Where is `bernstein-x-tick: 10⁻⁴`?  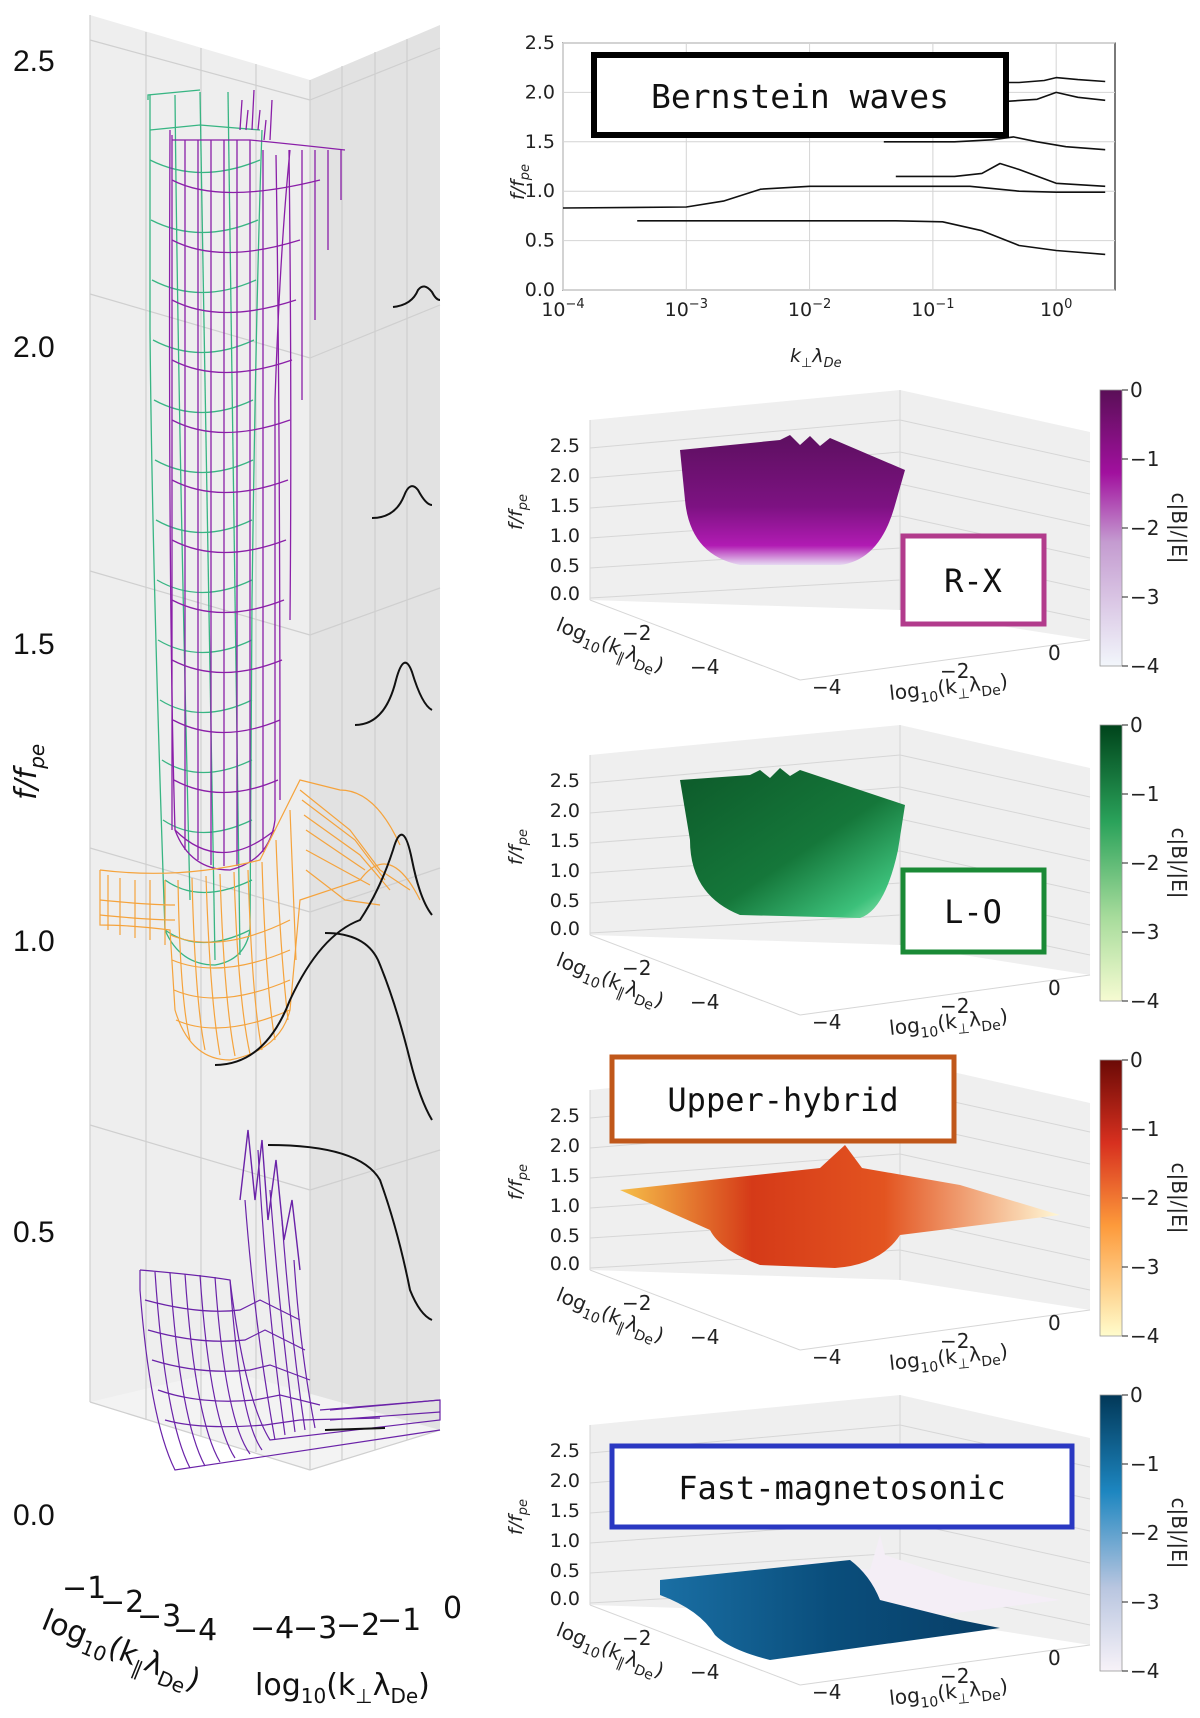
bernstein-x-tick: 10⁻⁴ is located at coordinates (562, 309).